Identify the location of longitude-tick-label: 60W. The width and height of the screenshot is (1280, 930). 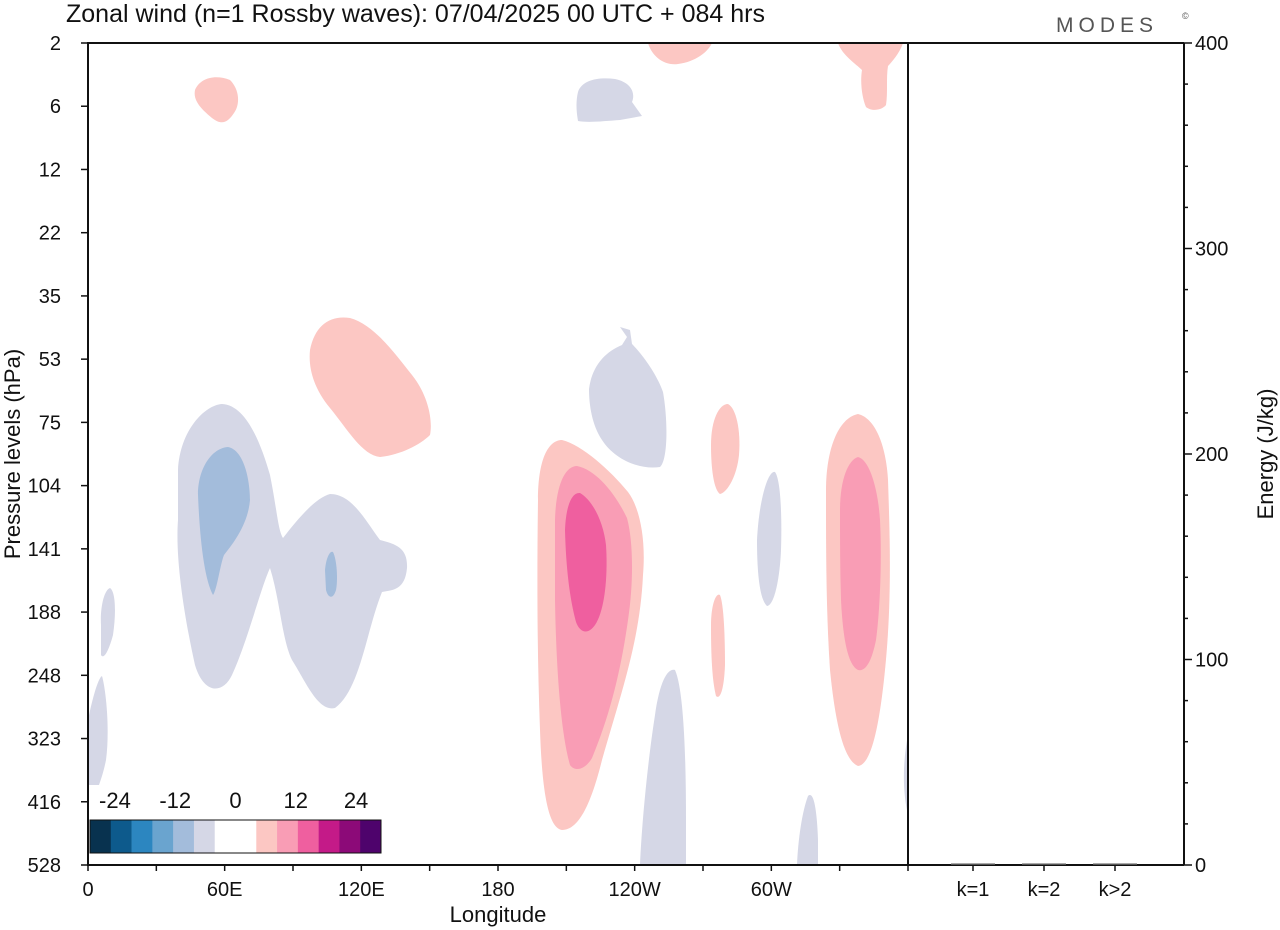
(771, 890).